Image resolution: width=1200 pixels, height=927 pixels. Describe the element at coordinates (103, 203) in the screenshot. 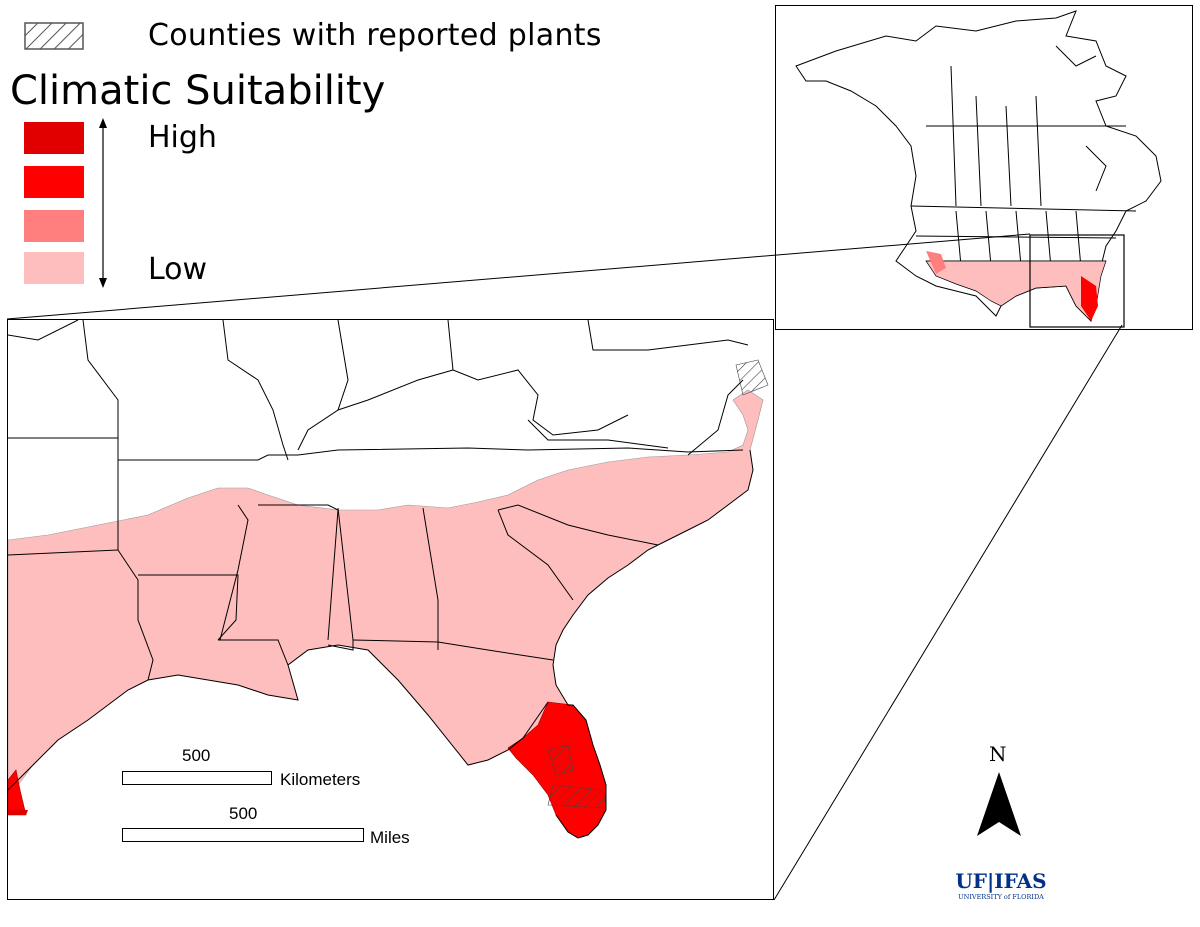

I see `legend-double-arrow-icon` at that location.